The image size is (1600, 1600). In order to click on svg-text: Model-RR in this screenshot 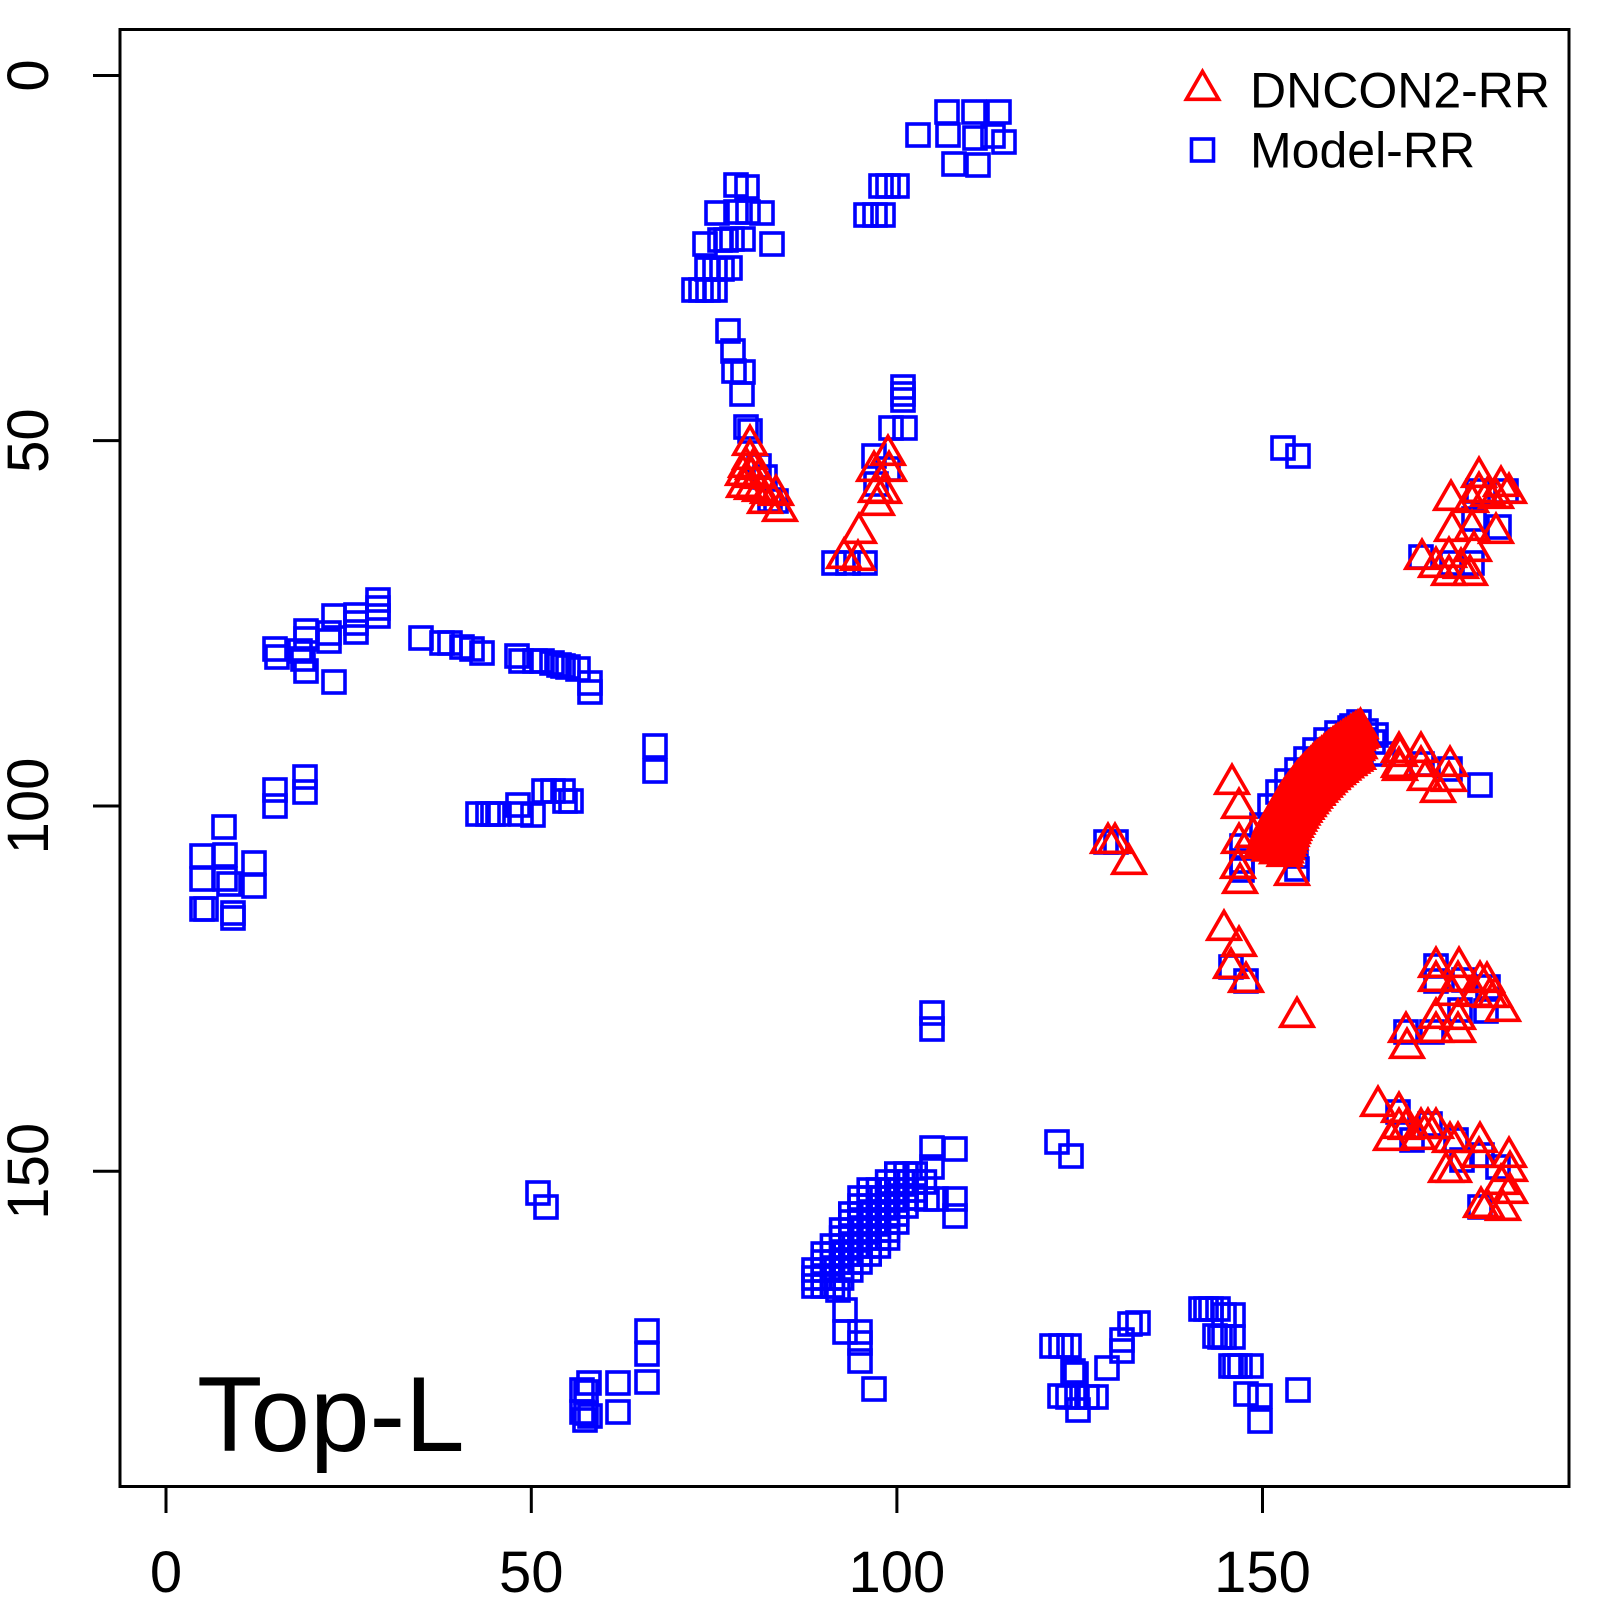, I will do `click(1362, 151)`.